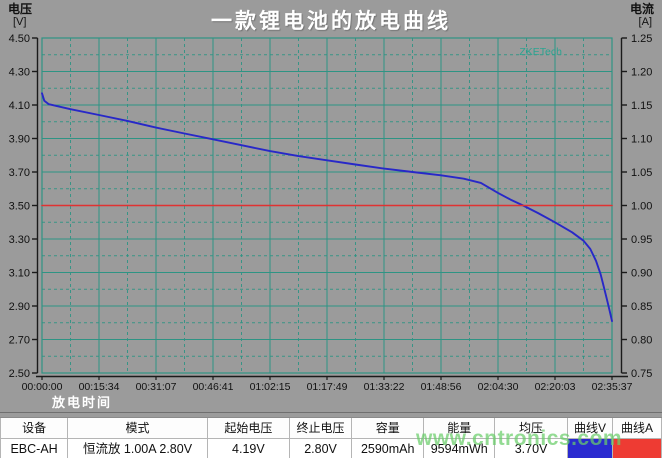 The width and height of the screenshot is (662, 458). I want to click on right-tick-label: 0.85, so click(641, 307).